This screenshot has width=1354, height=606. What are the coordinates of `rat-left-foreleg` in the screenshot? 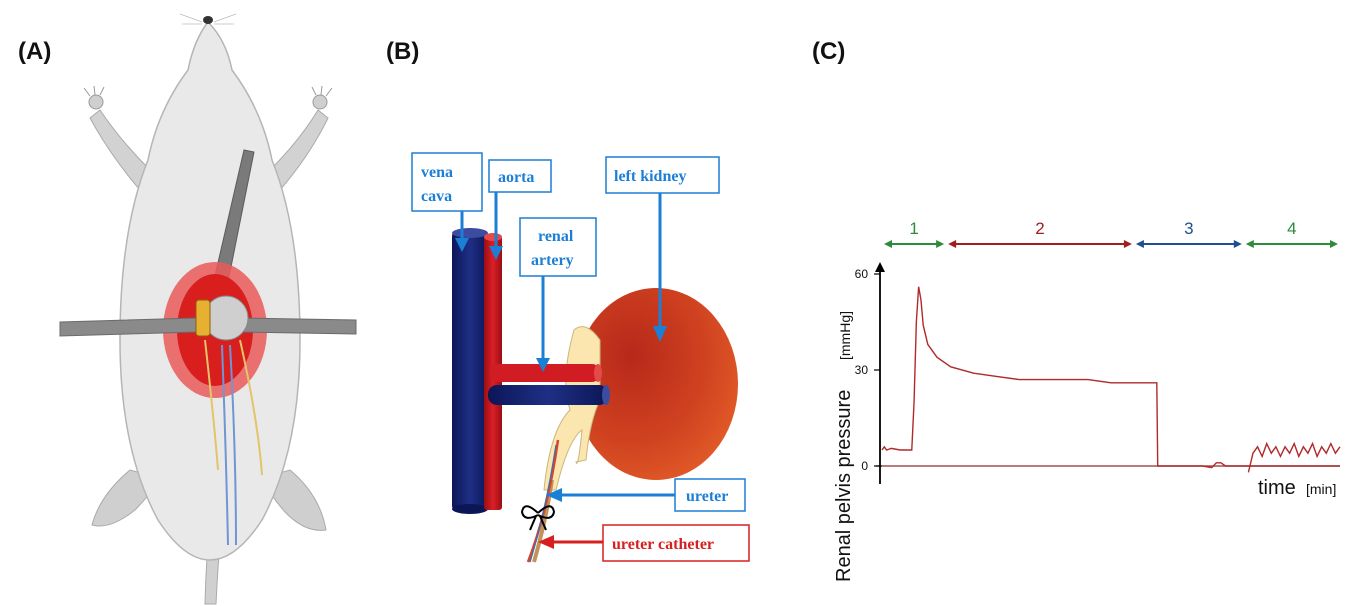 It's located at (120, 150).